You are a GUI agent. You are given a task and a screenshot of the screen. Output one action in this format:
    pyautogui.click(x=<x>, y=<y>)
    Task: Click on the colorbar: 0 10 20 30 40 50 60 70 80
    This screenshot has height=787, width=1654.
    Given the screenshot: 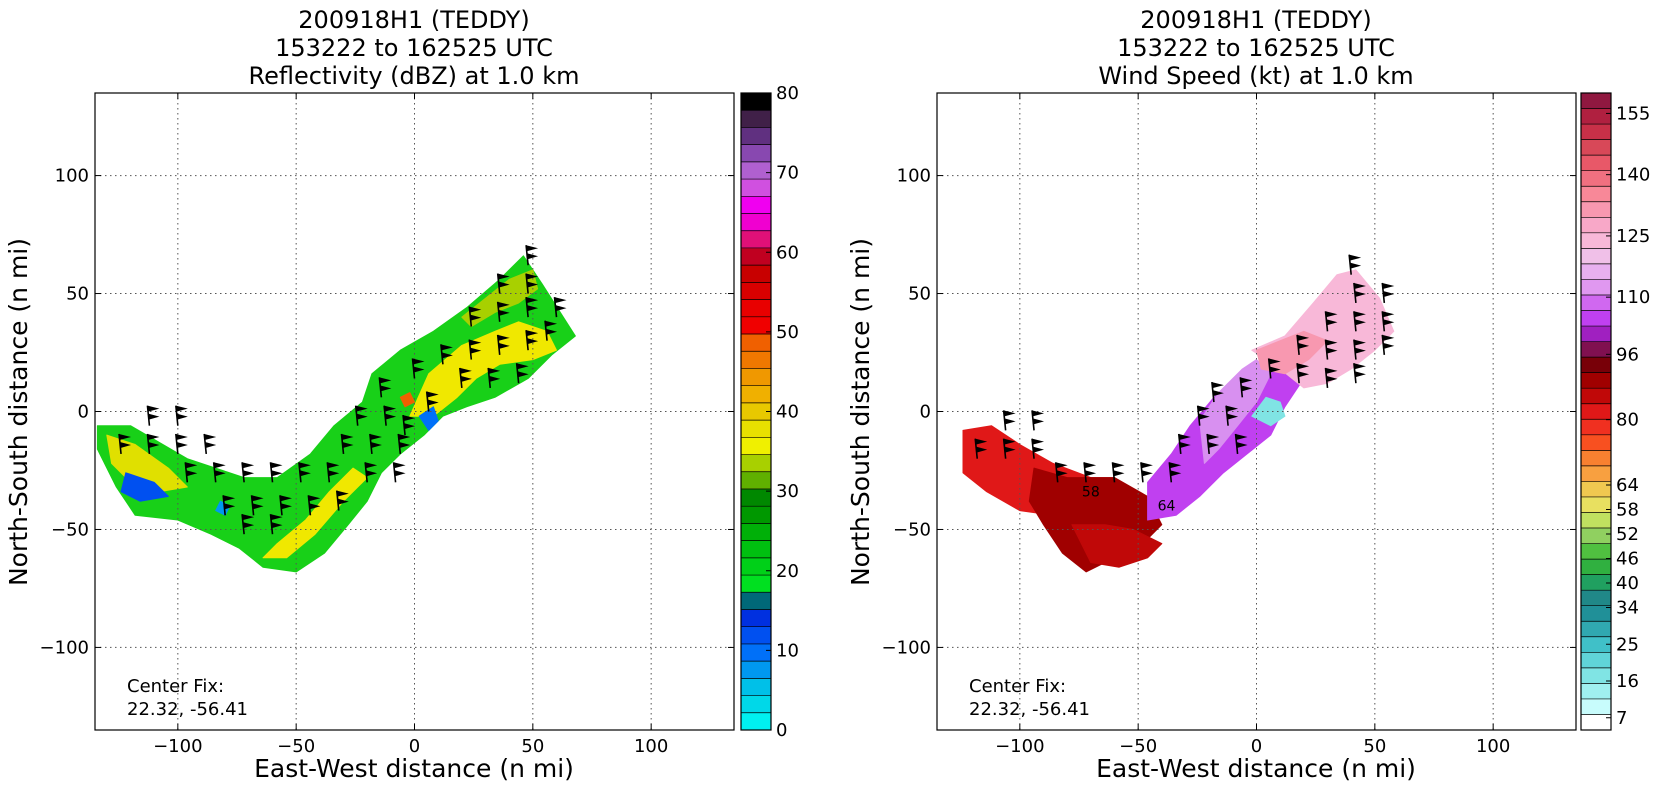 What is the action you would take?
    pyautogui.click(x=769, y=412)
    